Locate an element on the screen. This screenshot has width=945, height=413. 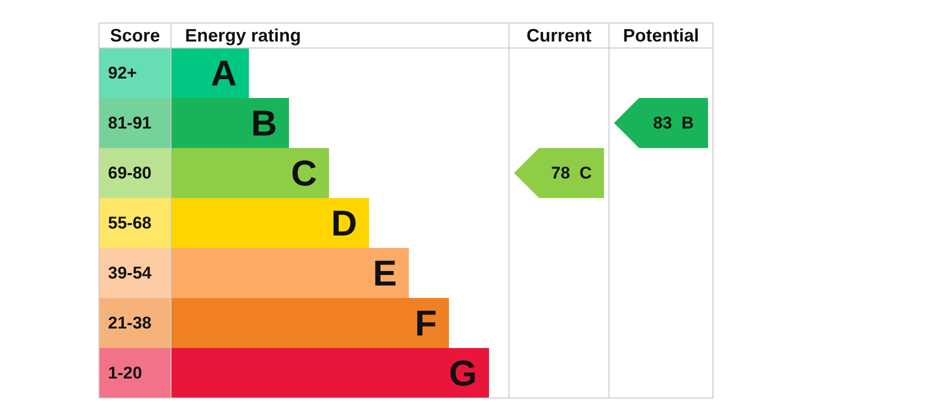
text: 21-38 is located at coordinates (130, 323).